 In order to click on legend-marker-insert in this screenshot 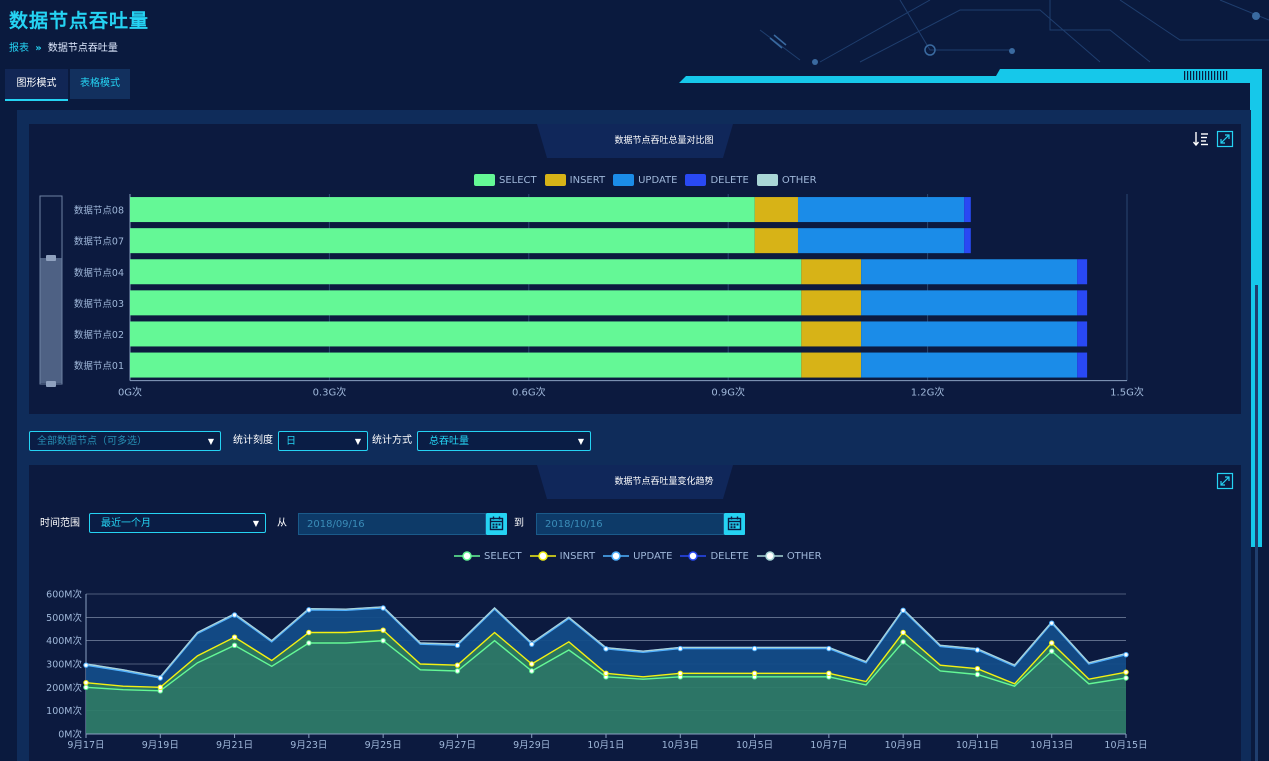, I will do `click(542, 556)`.